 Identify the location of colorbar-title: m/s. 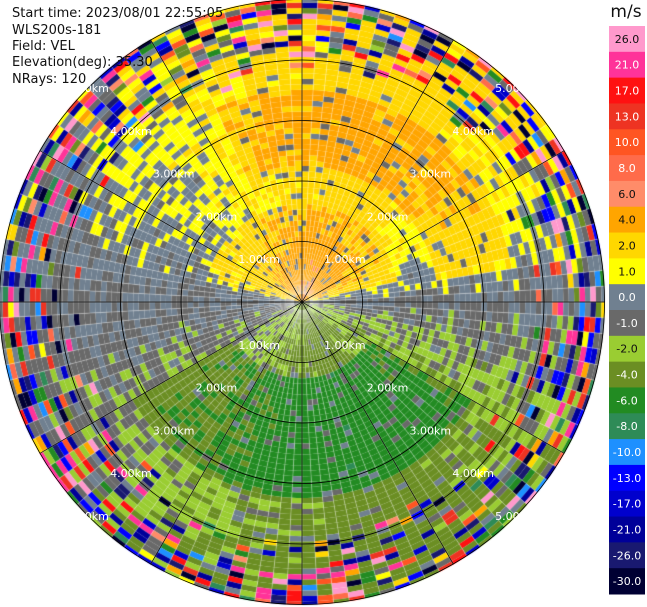
(625, 12).